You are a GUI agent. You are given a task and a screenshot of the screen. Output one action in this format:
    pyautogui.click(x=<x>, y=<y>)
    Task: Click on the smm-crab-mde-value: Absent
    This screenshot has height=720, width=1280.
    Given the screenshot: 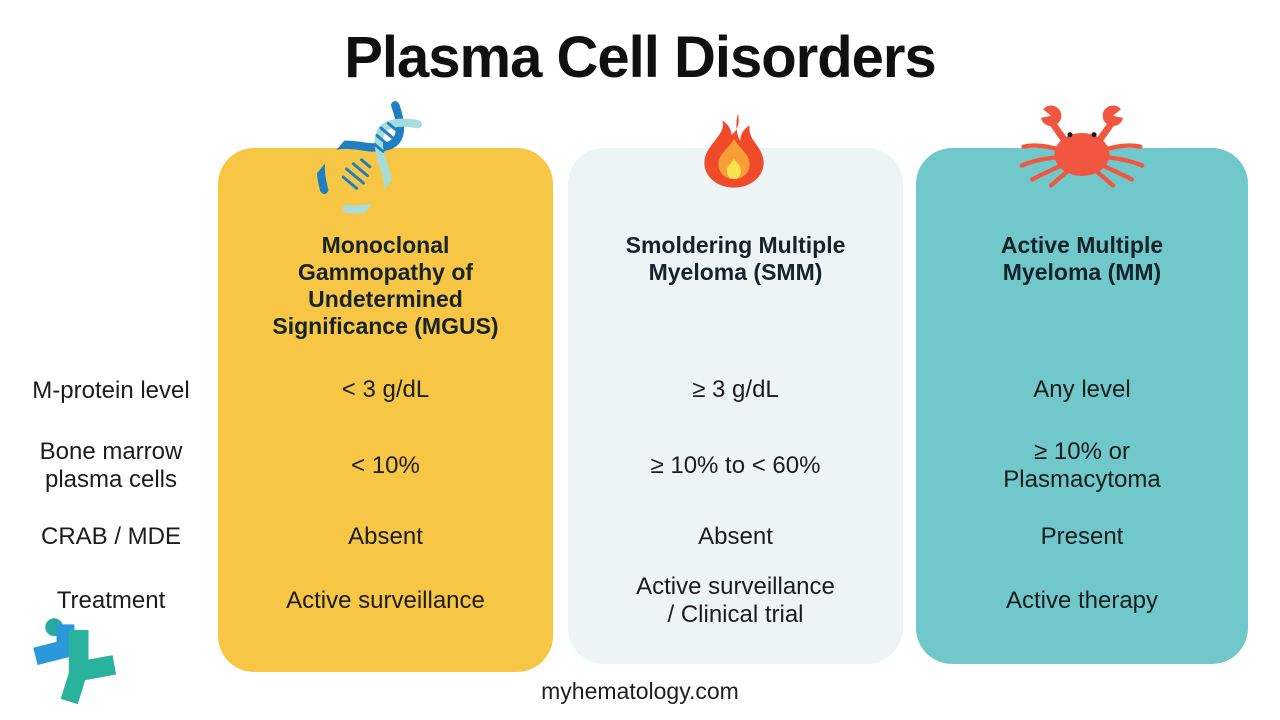 What is the action you would take?
    pyautogui.click(x=735, y=537)
    